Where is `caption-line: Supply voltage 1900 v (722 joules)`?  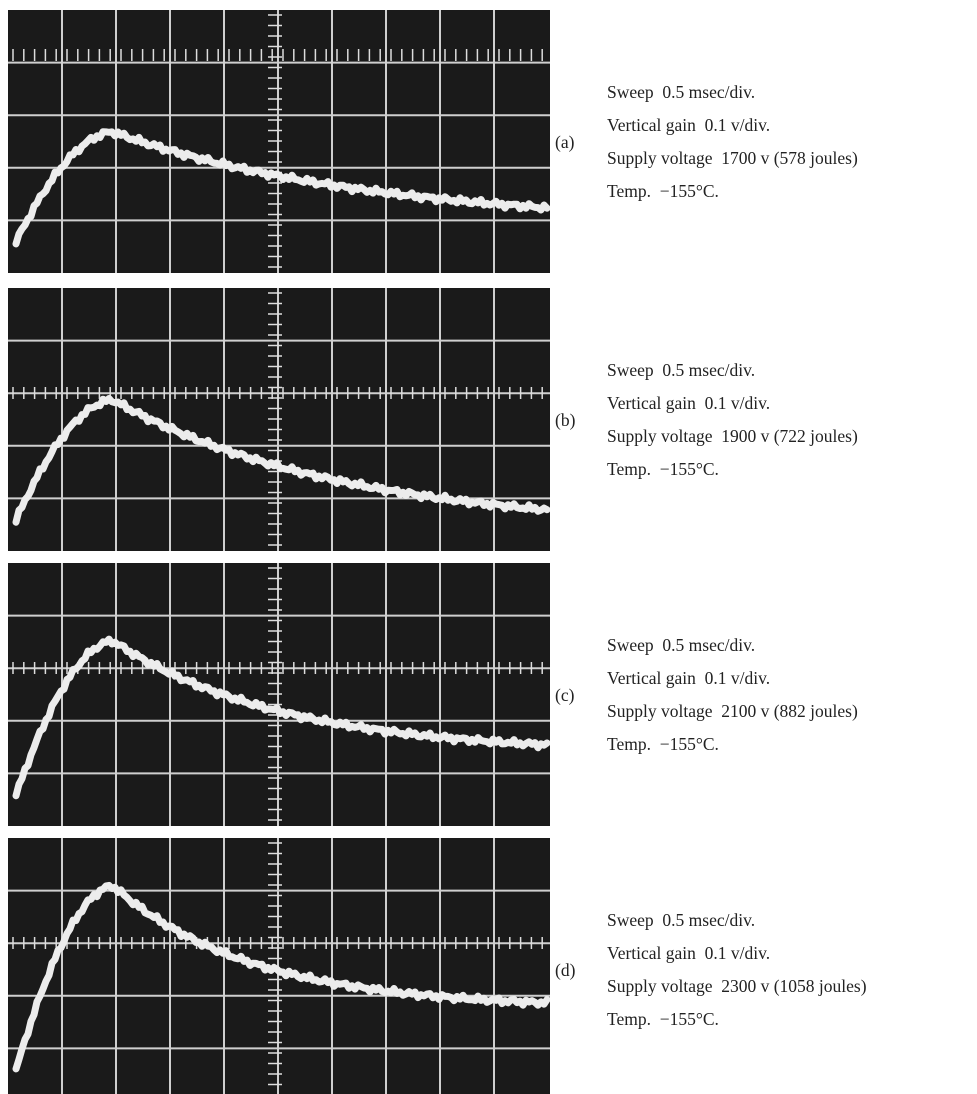 caption-line: Supply voltage 1900 v (722 joules) is located at coordinates (732, 436).